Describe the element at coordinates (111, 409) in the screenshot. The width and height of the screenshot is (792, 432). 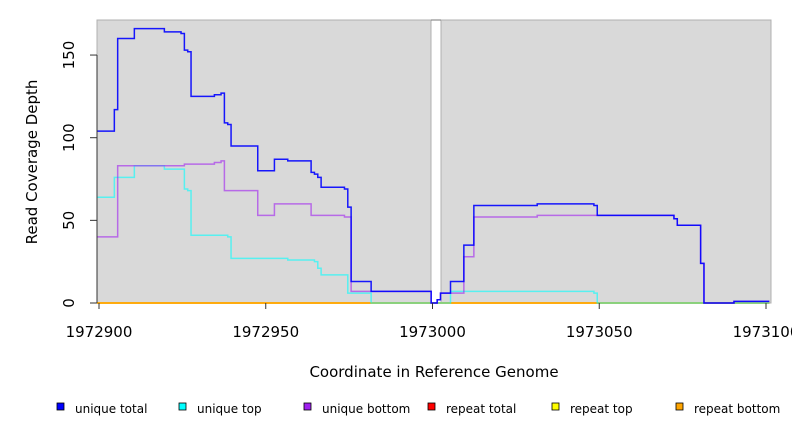
I see `legend-label: unique total` at that location.